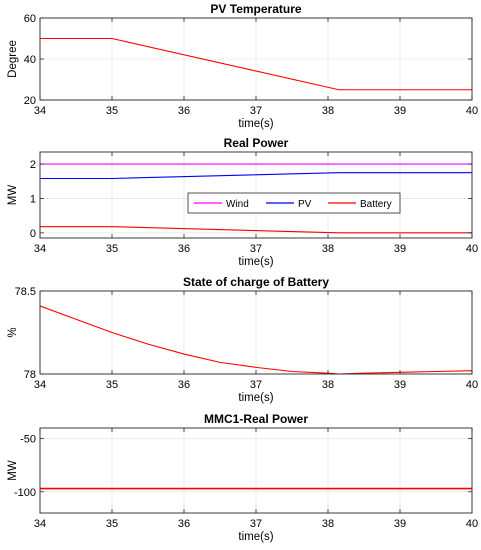 Image resolution: width=481 pixels, height=550 pixels. Describe the element at coordinates (305, 204) in the screenshot. I see `legend-label-pv: PV` at that location.